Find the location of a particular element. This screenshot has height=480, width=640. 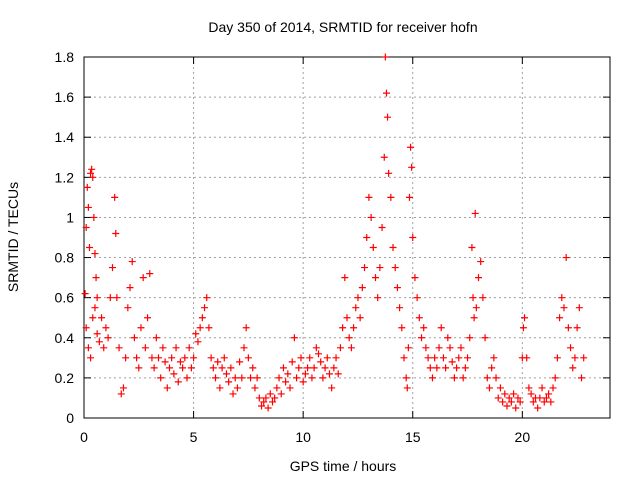

y-tick-label: 0.2 is located at coordinates (65, 378).